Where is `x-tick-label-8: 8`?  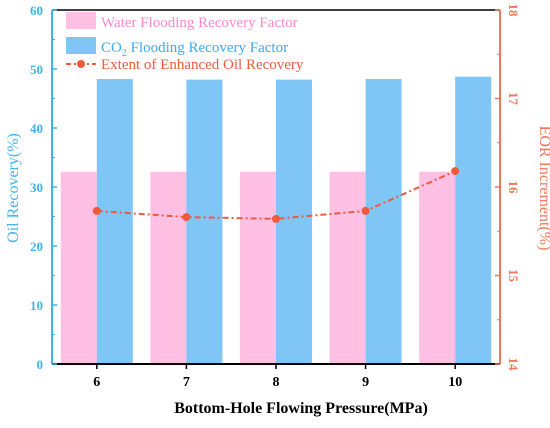
x-tick-label-8: 8 is located at coordinates (276, 382).